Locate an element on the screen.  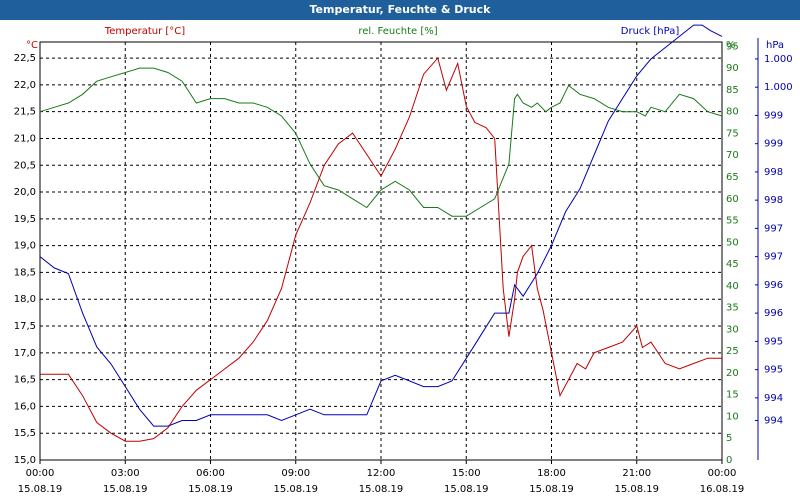
x-tick-label-time: 03:00 is located at coordinates (125, 473).